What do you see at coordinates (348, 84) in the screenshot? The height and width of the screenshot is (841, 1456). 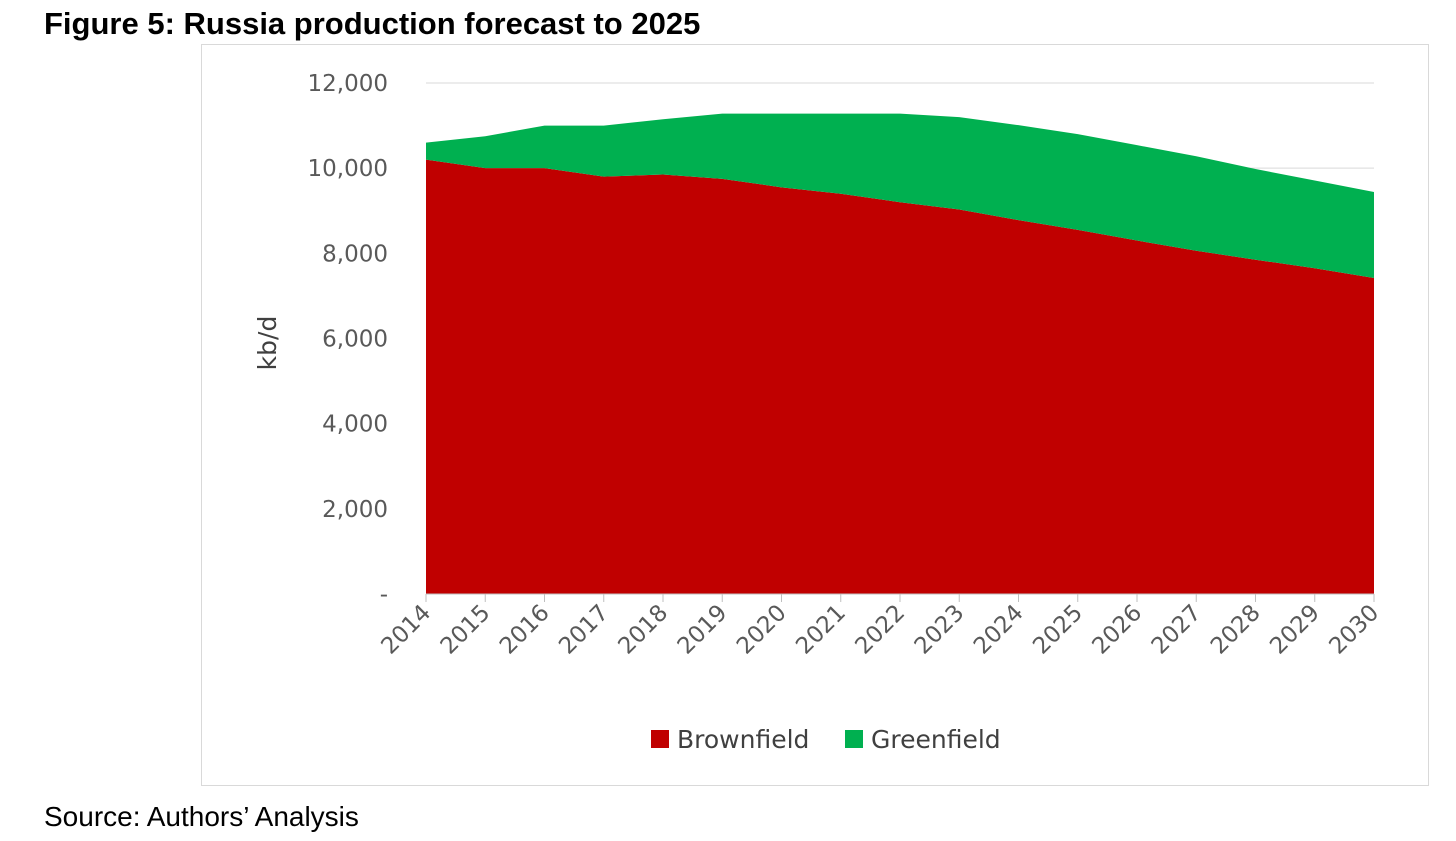 I see `y-tick-label: 12,000` at bounding box center [348, 84].